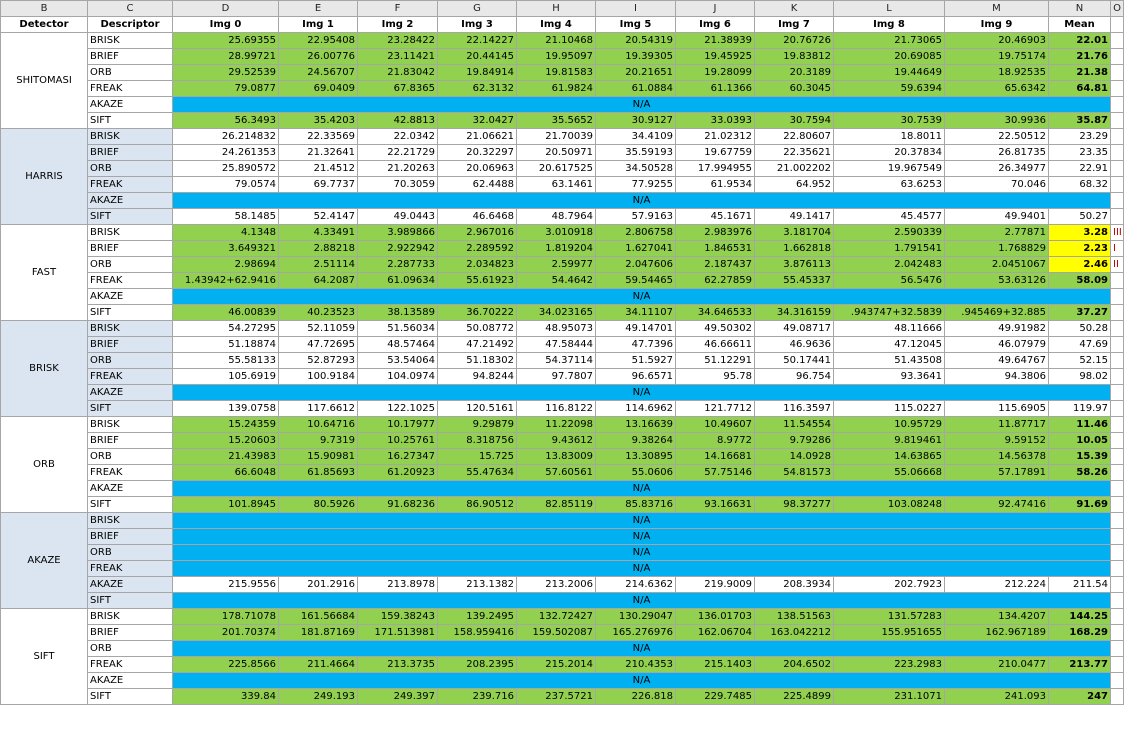 The image size is (1137, 751). I want to click on value-cell: 19.84914, so click(477, 72).